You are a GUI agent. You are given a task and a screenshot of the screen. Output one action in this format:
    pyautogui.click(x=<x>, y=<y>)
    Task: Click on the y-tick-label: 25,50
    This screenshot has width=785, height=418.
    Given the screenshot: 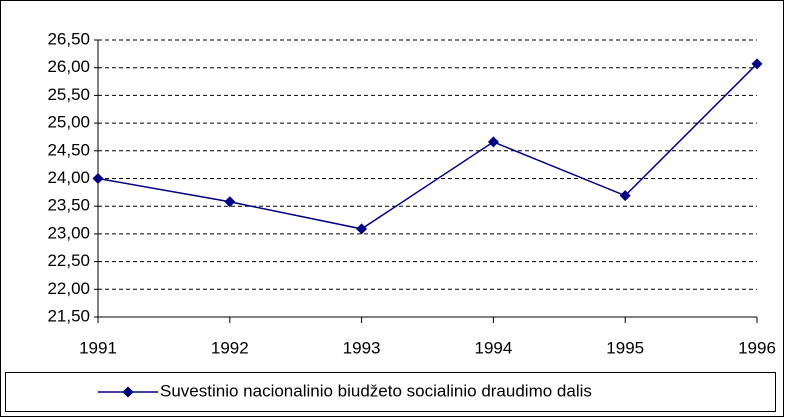 What is the action you would take?
    pyautogui.click(x=68, y=94)
    